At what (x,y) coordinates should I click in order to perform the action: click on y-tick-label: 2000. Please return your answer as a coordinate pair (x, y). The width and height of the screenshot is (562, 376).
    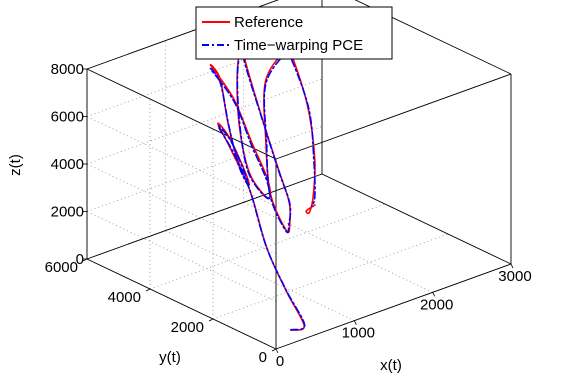
    Looking at the image, I should click on (187, 327).